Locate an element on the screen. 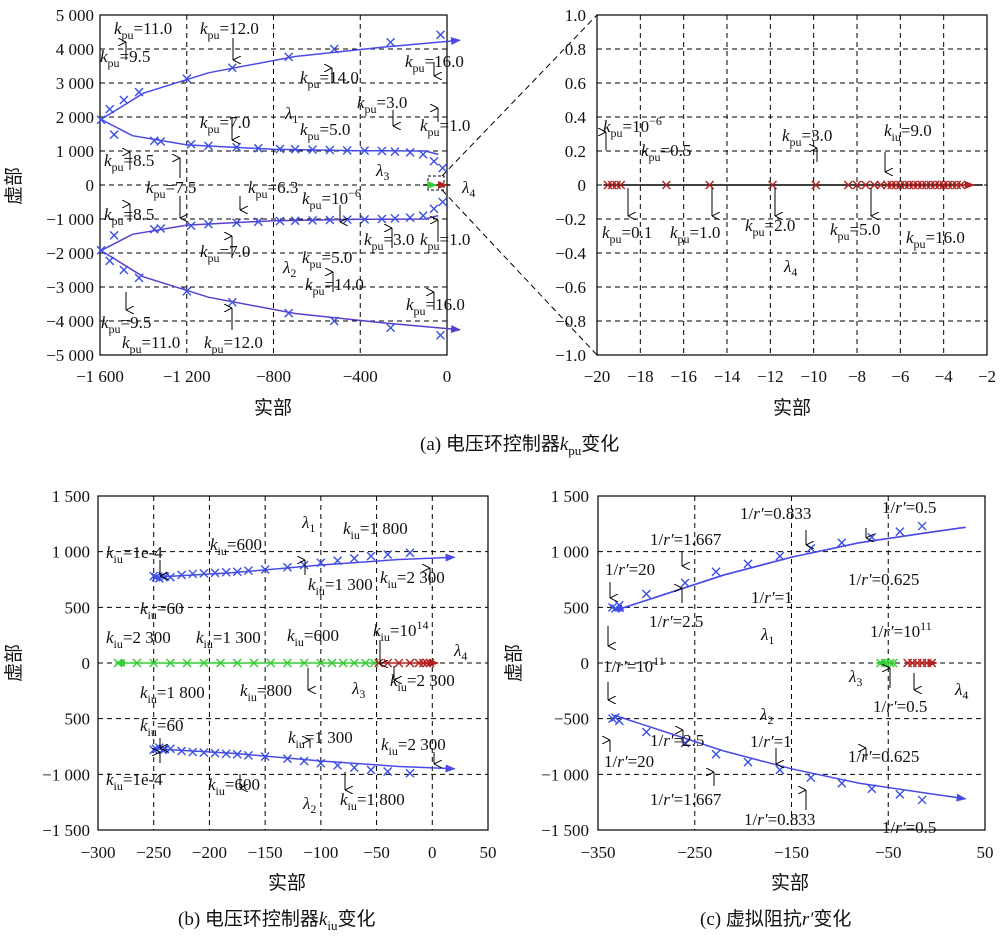 The height and width of the screenshot is (939, 1000). a-right-annotation: kiu=9.0 is located at coordinates (908, 132).